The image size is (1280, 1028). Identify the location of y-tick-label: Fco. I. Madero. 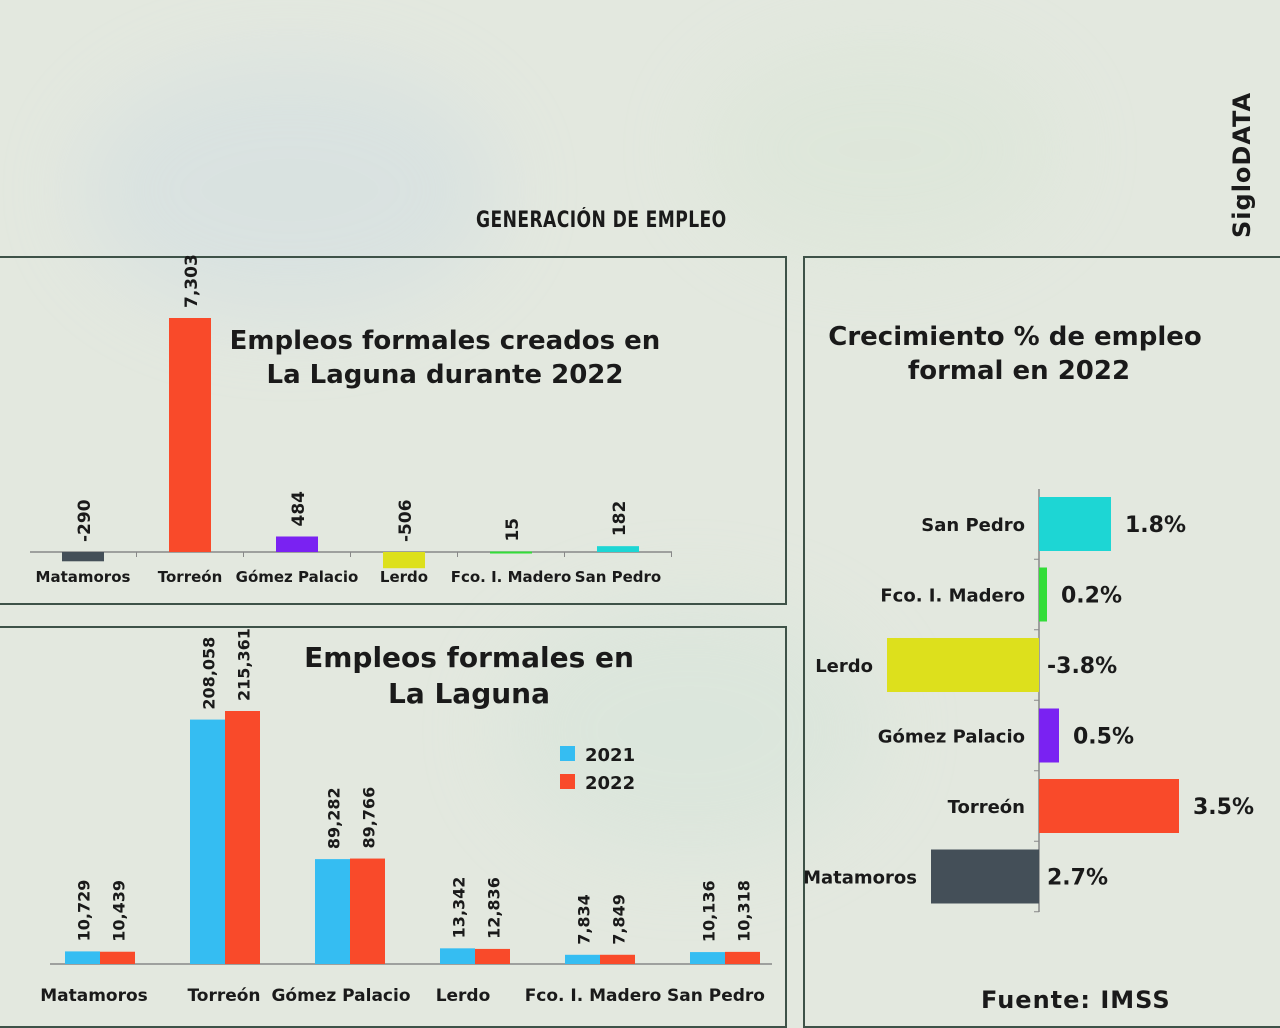
(952, 596).